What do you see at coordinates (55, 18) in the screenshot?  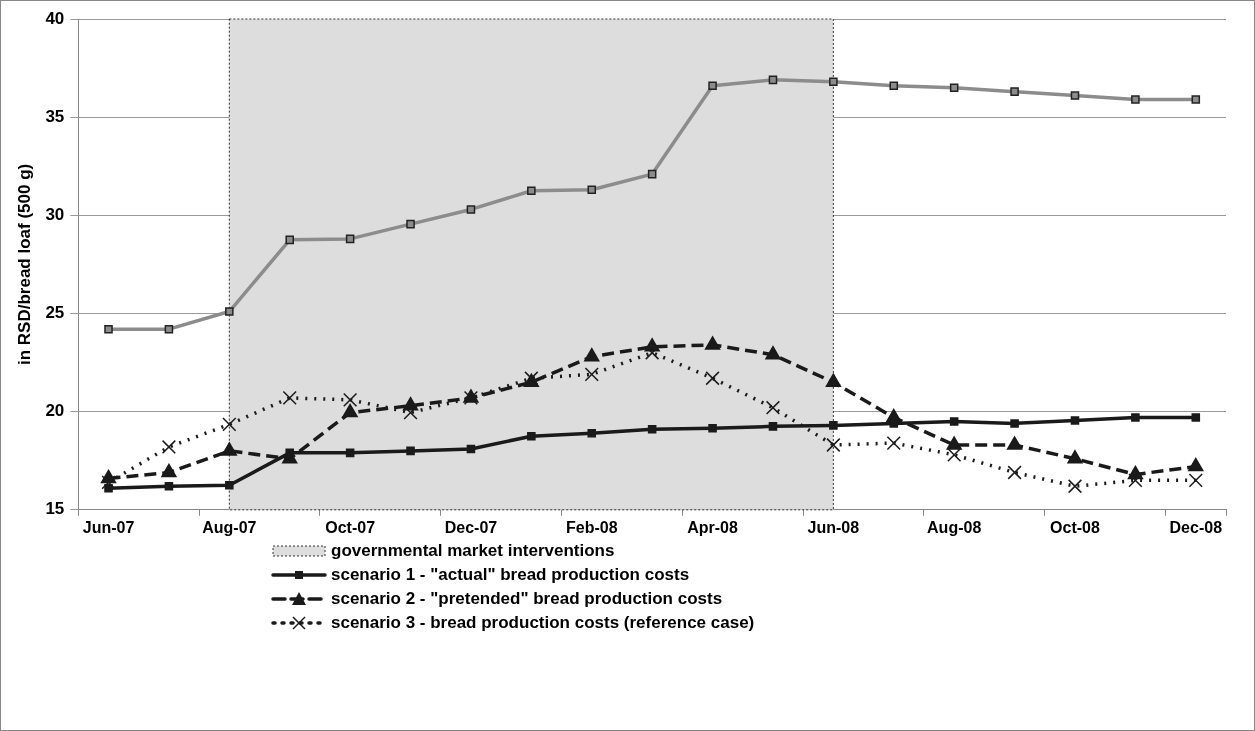 I see `y-tick-label: 40` at bounding box center [55, 18].